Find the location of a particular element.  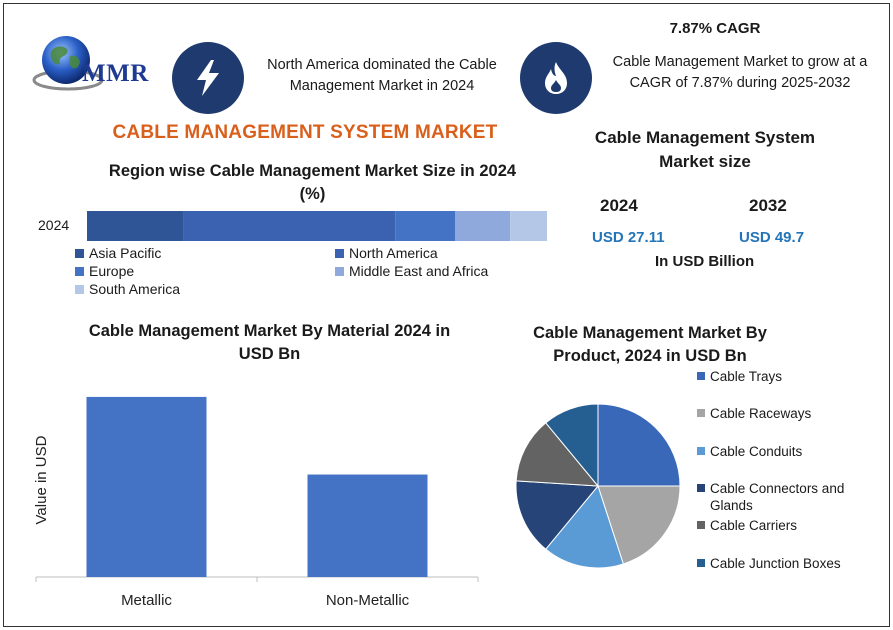

legend-label: Cable Connectors and Glands is located at coordinates (777, 497).